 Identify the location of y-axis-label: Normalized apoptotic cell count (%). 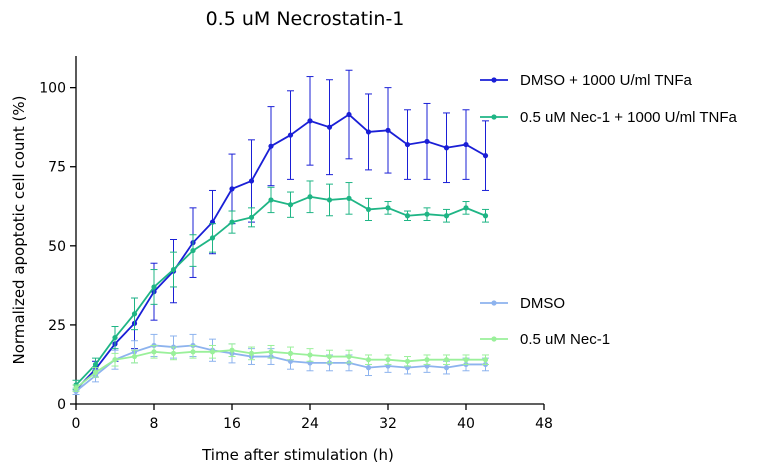
(19, 230).